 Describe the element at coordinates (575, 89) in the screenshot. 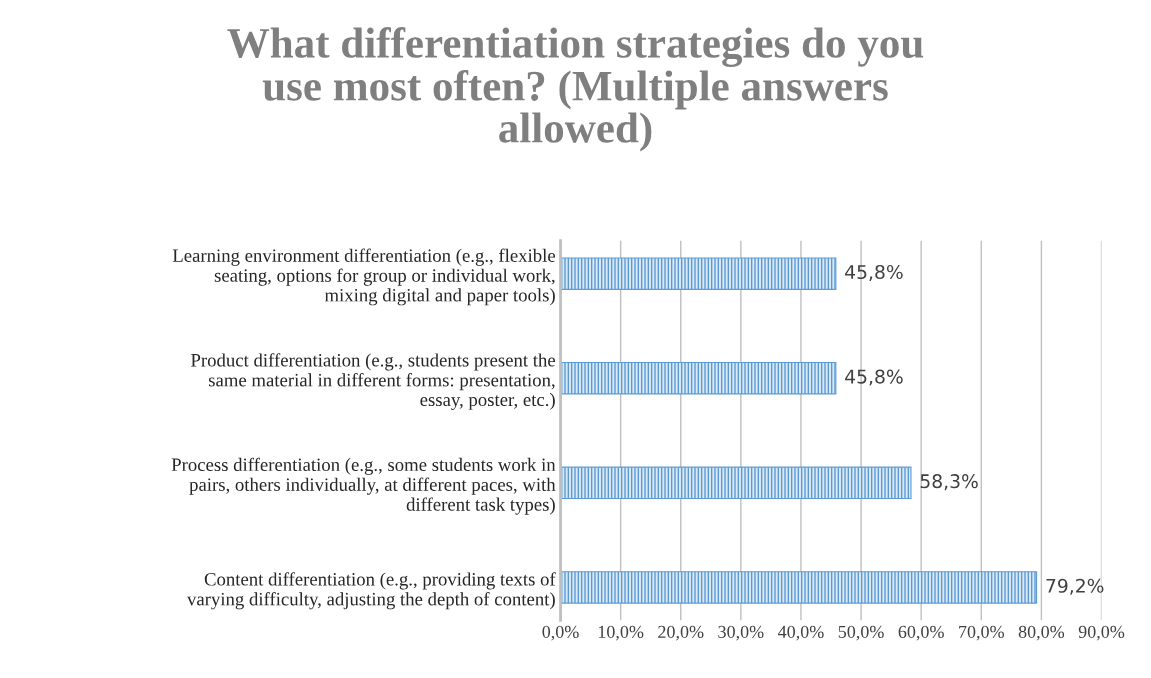

I see `chart-title: What differentiation strategies do you use most often? (Multiple answers allowed)` at that location.